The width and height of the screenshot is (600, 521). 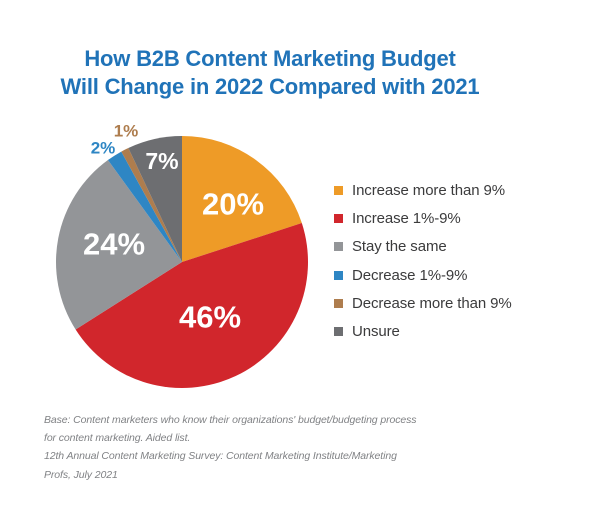 What do you see at coordinates (410, 275) in the screenshot?
I see `legend-label: Decrease 1%-9%` at bounding box center [410, 275].